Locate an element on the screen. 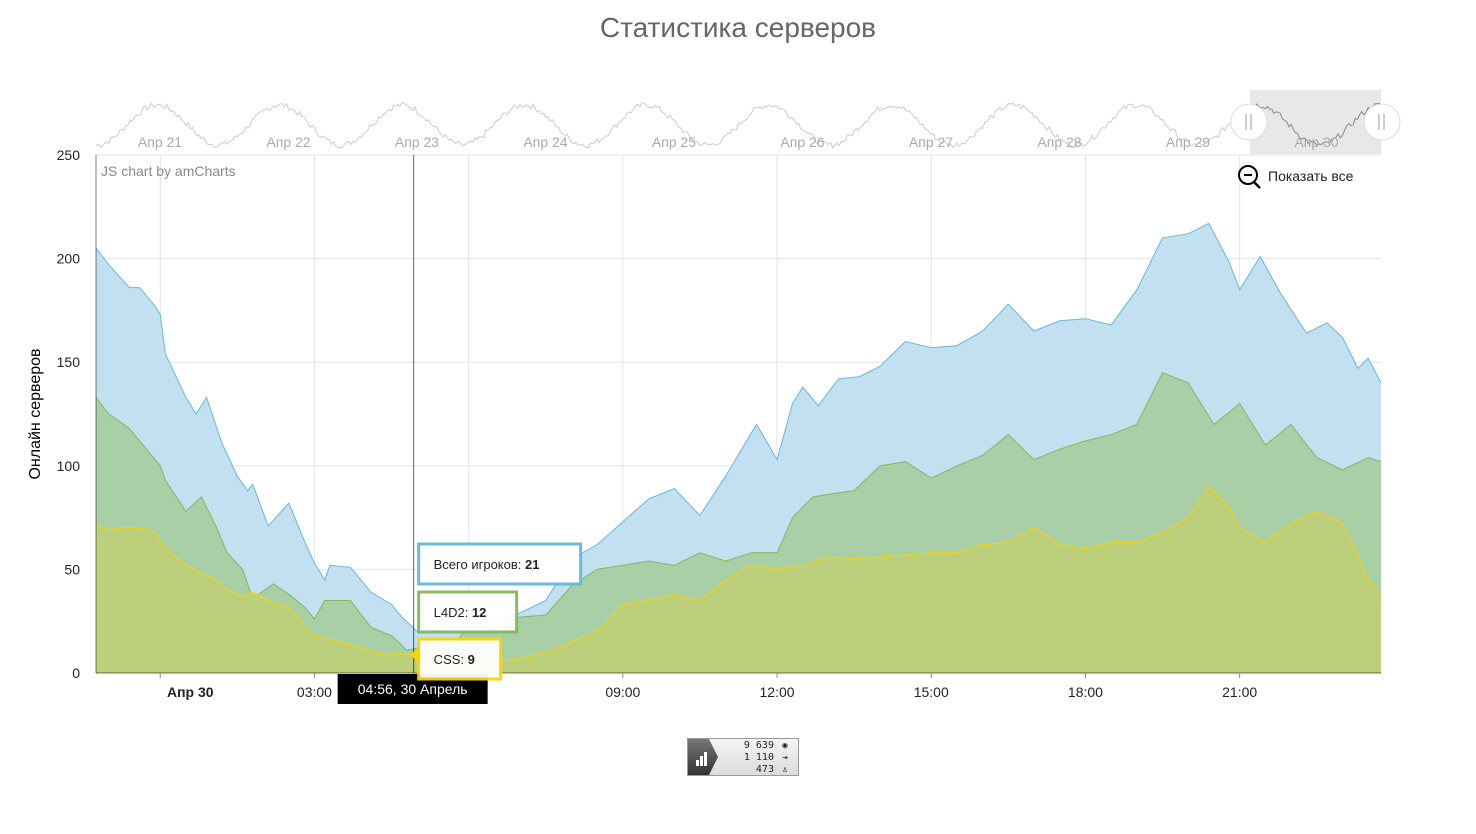 Image resolution: width=1476 pixels, height=834 pixels. scrollbar-left-handle is located at coordinates (1249, 122).